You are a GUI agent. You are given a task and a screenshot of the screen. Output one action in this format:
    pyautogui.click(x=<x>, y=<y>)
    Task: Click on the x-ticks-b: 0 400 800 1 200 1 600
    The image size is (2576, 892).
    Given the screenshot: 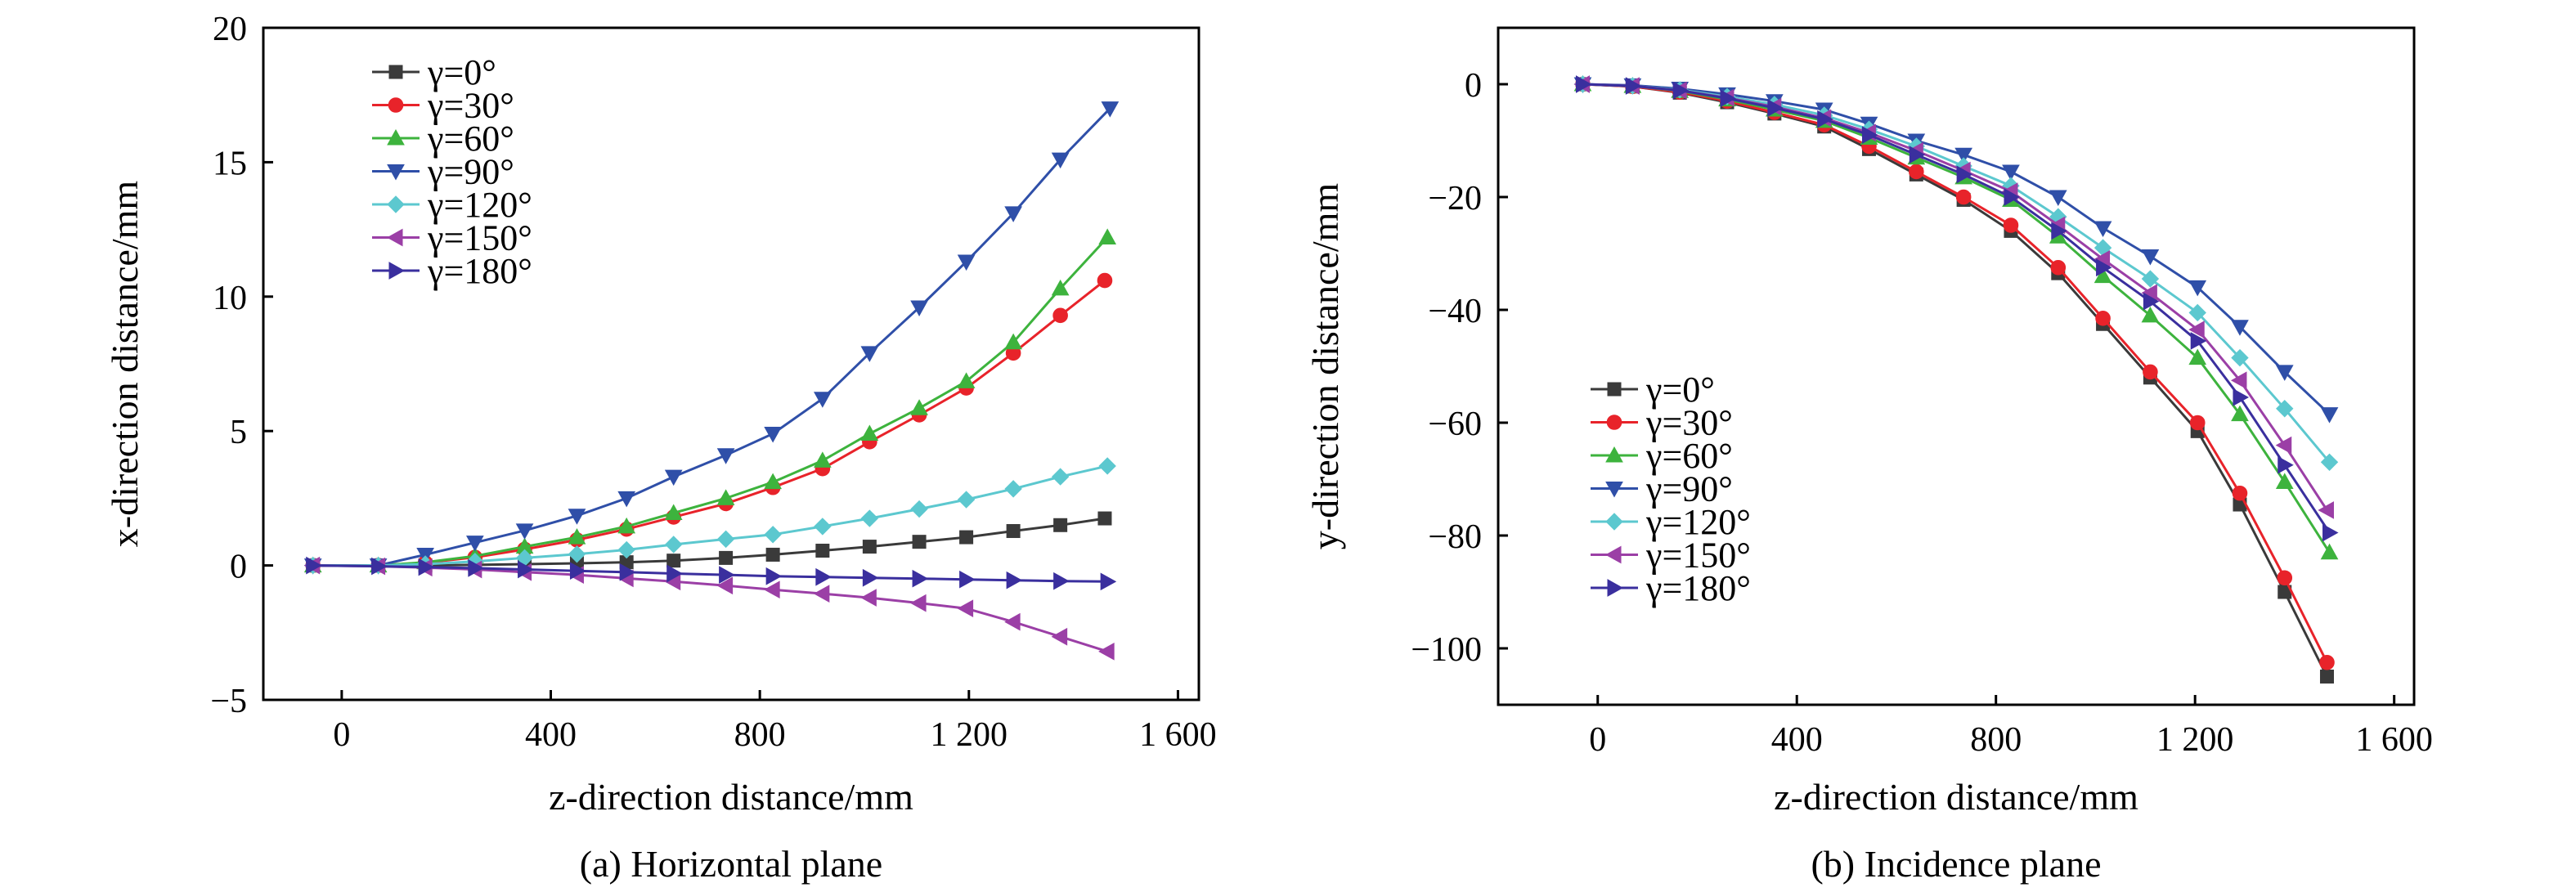 What is the action you would take?
    pyautogui.click(x=2011, y=727)
    